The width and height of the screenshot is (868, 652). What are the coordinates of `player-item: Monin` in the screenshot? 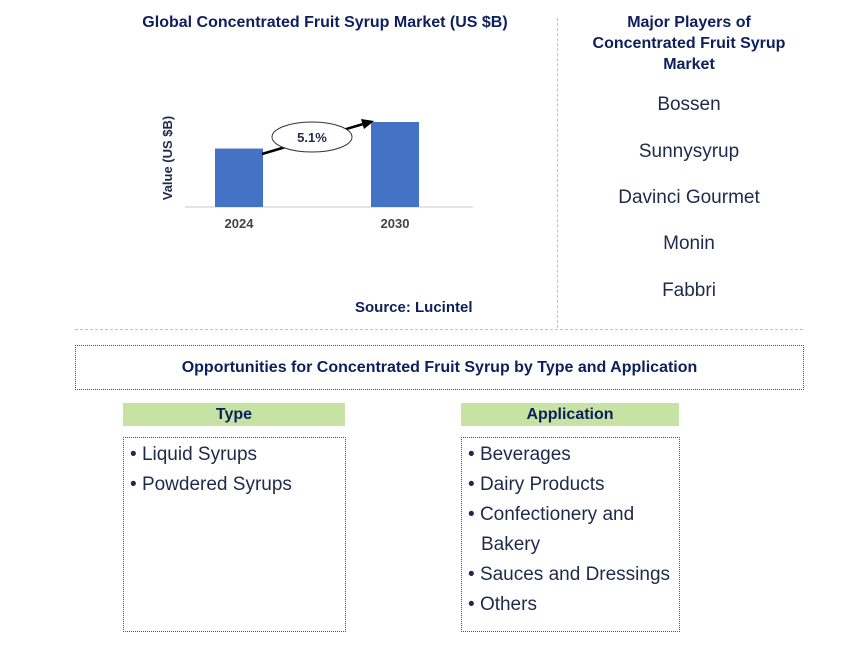 It's located at (689, 243).